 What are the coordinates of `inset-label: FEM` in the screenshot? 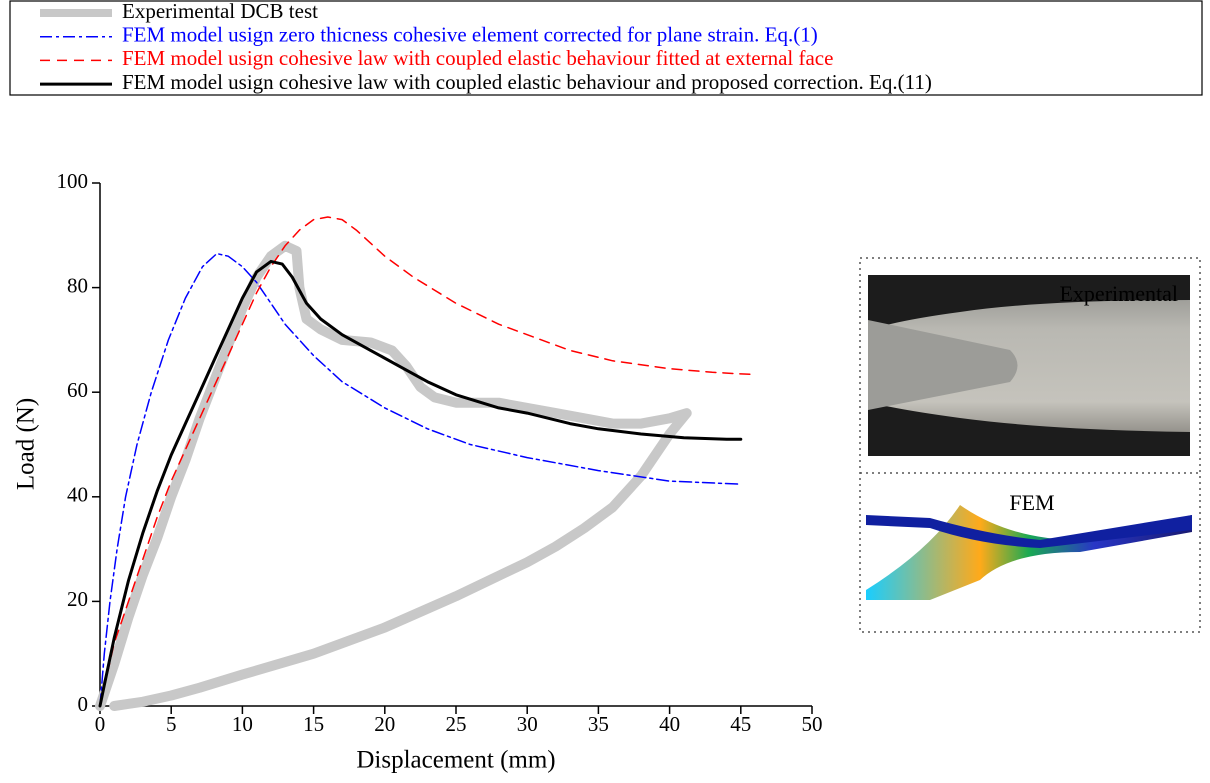 It's located at (1031, 502).